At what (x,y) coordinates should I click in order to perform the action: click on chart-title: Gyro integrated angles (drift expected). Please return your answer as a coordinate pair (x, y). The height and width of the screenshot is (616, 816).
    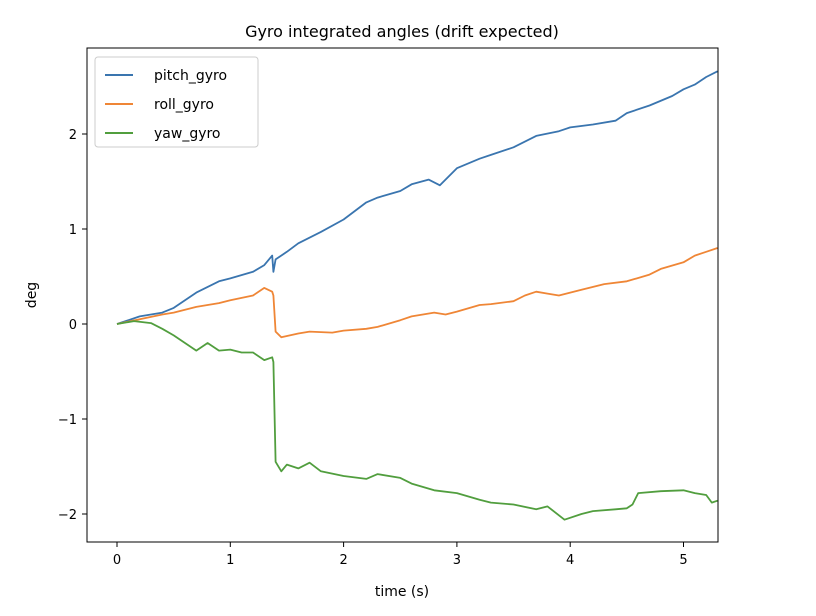
    Looking at the image, I should click on (402, 31).